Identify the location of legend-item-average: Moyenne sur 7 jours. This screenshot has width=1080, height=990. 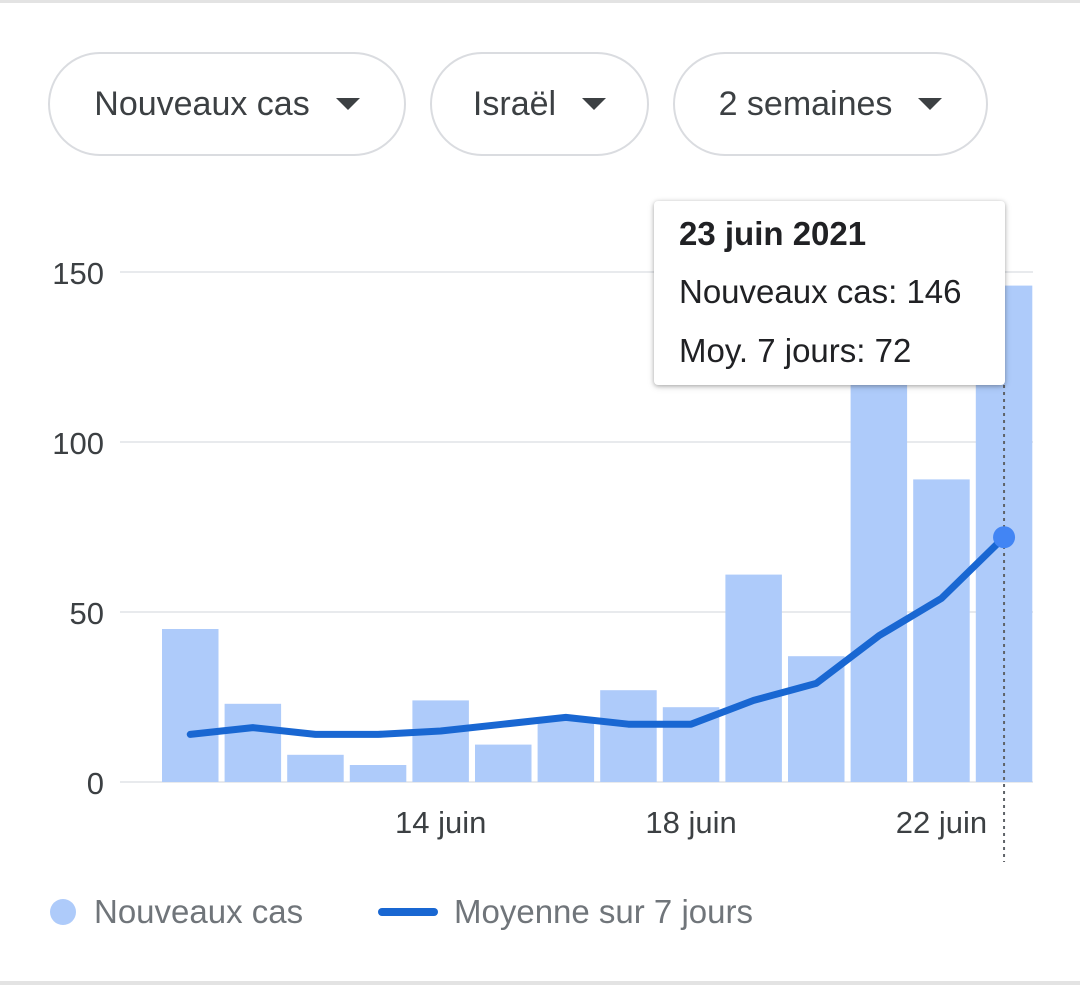
(565, 912).